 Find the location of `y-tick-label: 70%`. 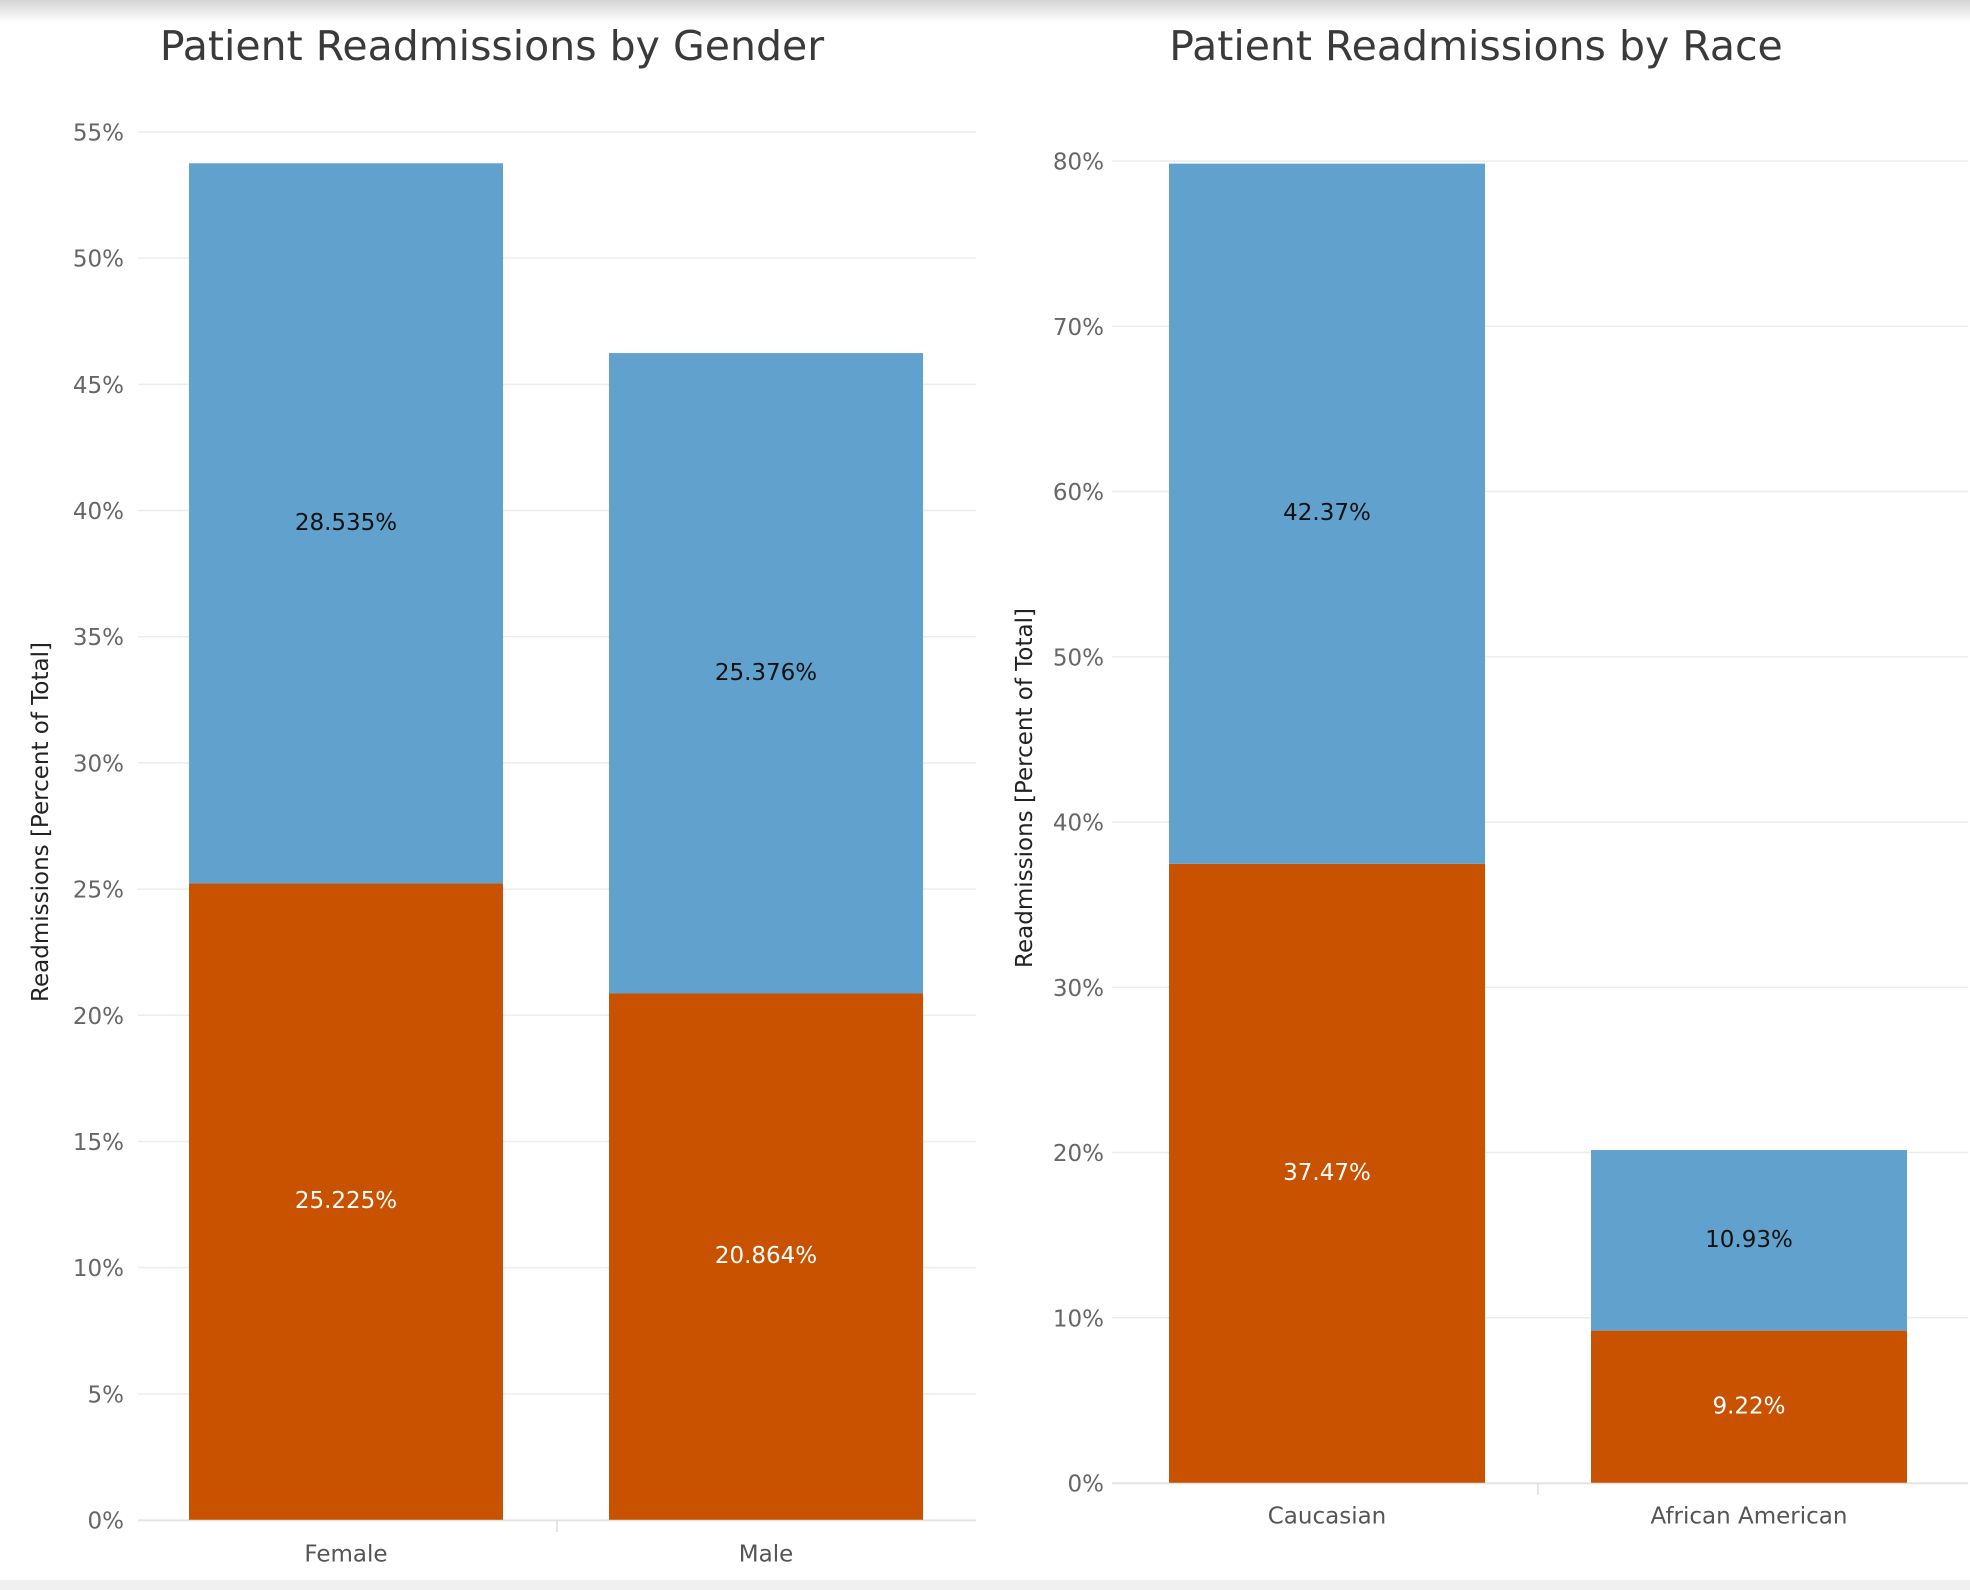

y-tick-label: 70% is located at coordinates (1078, 328).